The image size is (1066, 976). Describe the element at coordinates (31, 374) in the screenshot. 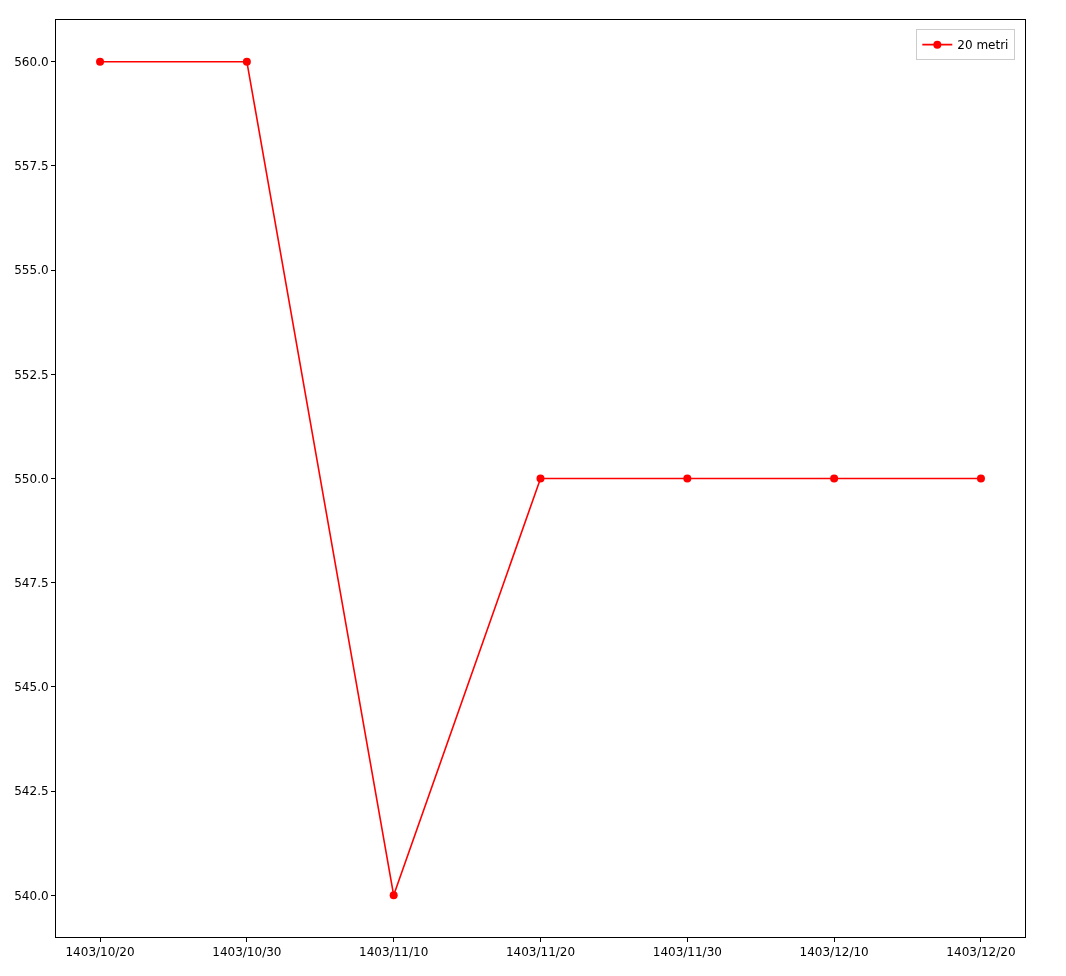

I see `y-tick-label: 552.5` at that location.